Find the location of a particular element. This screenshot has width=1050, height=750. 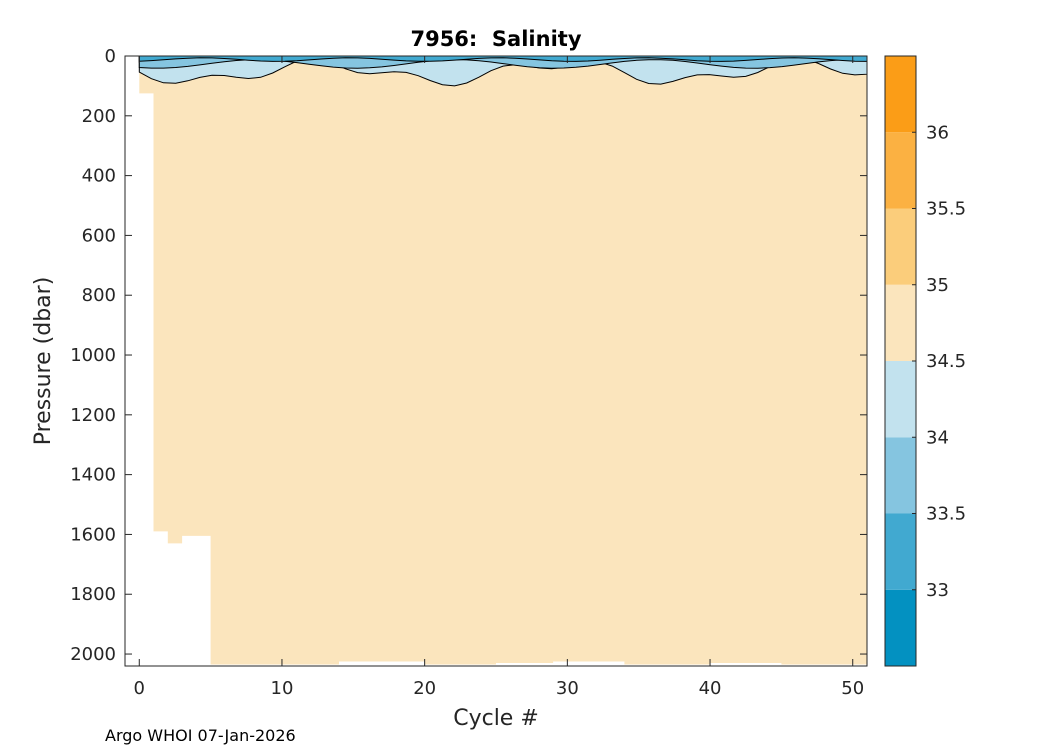

colorbar-tick-label: 36 is located at coordinates (937, 132).